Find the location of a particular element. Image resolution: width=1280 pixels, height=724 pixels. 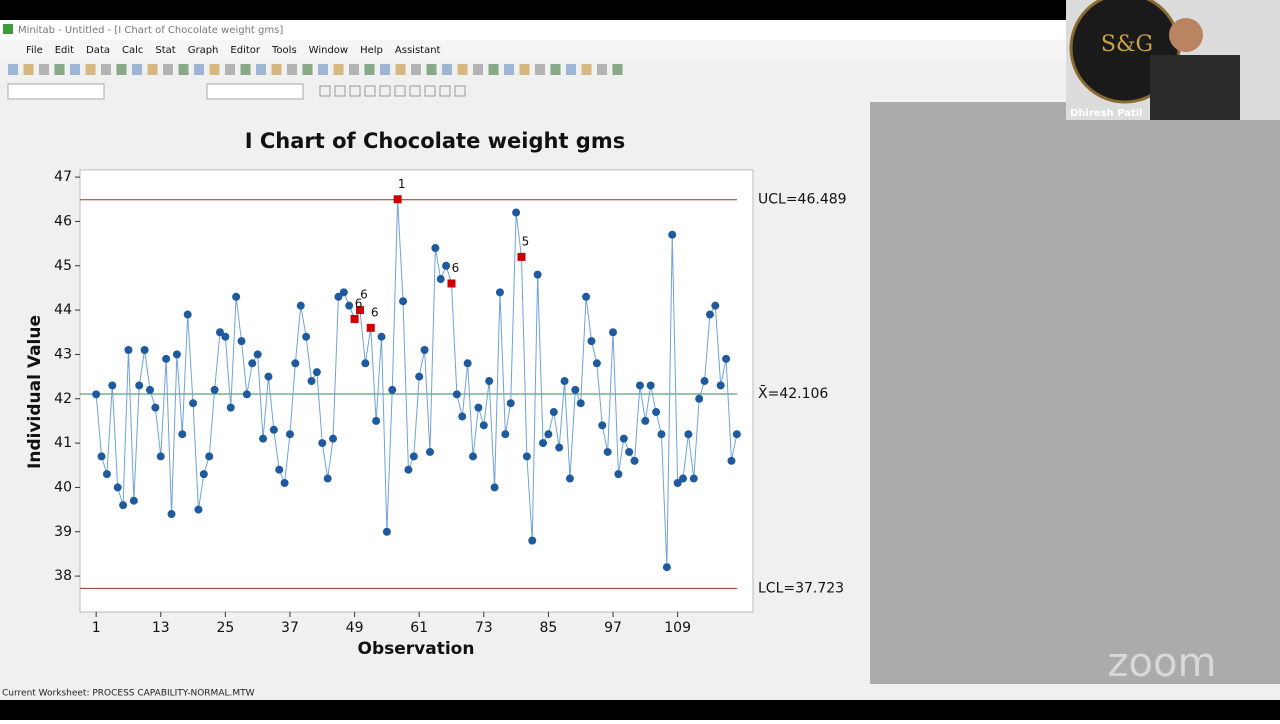

x-tick-label: 37 is located at coordinates (290, 628).